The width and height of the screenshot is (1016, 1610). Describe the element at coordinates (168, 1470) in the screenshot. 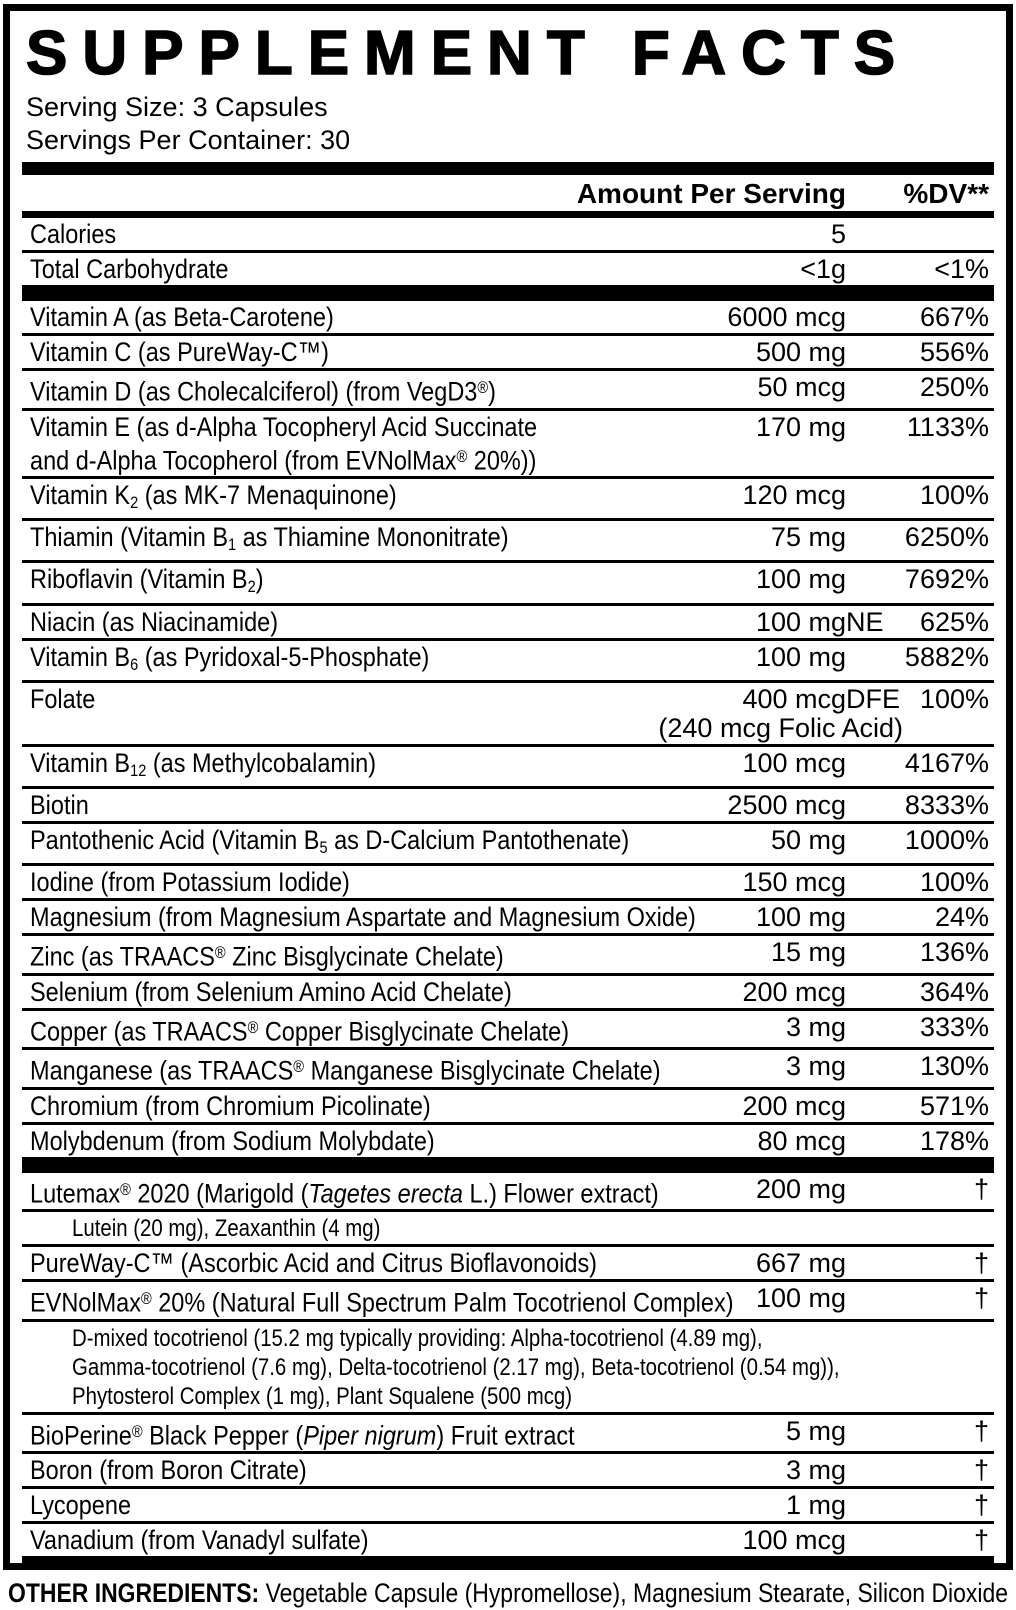

I see `nutrient-name: Boron (from Boron Citrate)` at that location.